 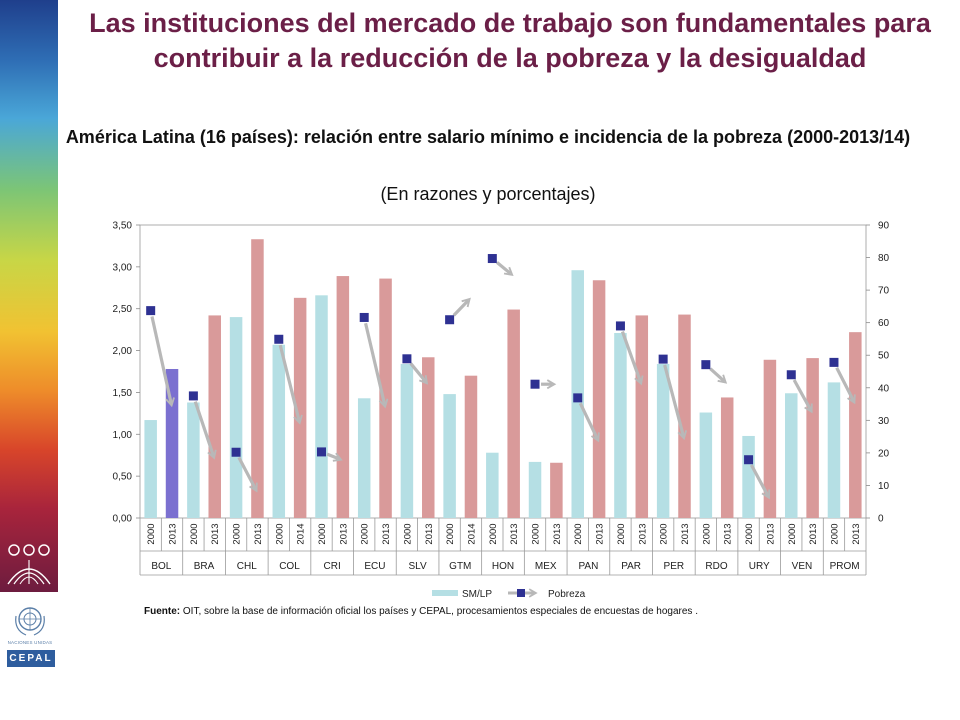 I want to click on x-country-label: GTM, so click(x=460, y=566).